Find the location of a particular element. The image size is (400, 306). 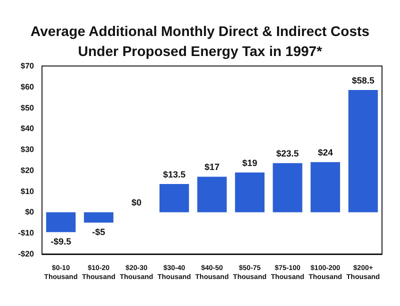

data-label: $58.5 is located at coordinates (363, 81).